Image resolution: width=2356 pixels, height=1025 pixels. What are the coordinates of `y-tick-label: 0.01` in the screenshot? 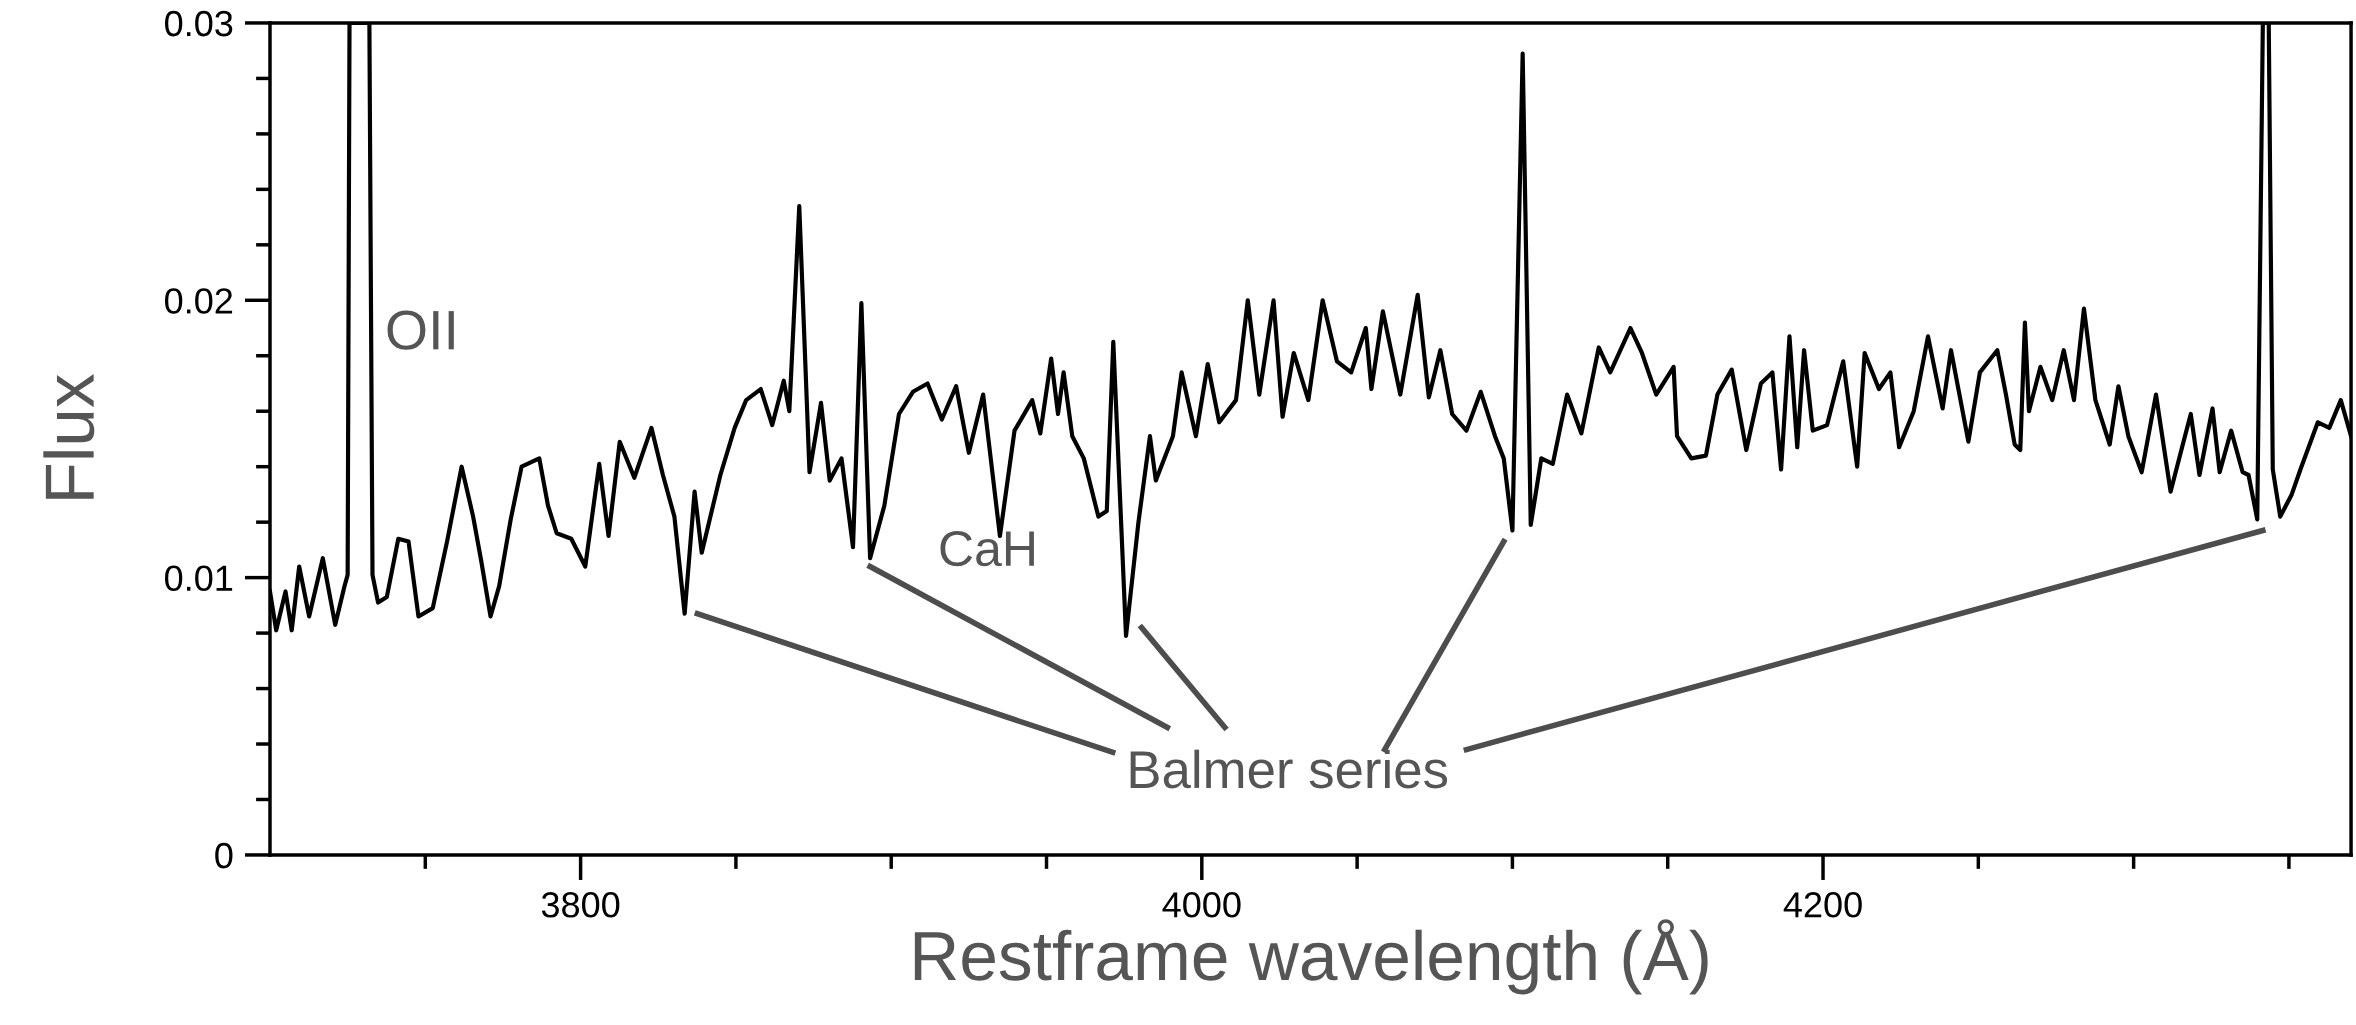 It's located at (199, 578).